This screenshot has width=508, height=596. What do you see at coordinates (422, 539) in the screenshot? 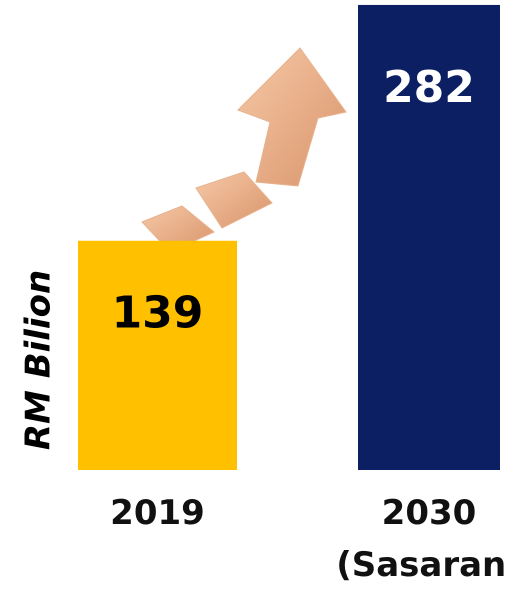
I see `x-tick-label: 2030 (Sasaran)` at bounding box center [422, 539].